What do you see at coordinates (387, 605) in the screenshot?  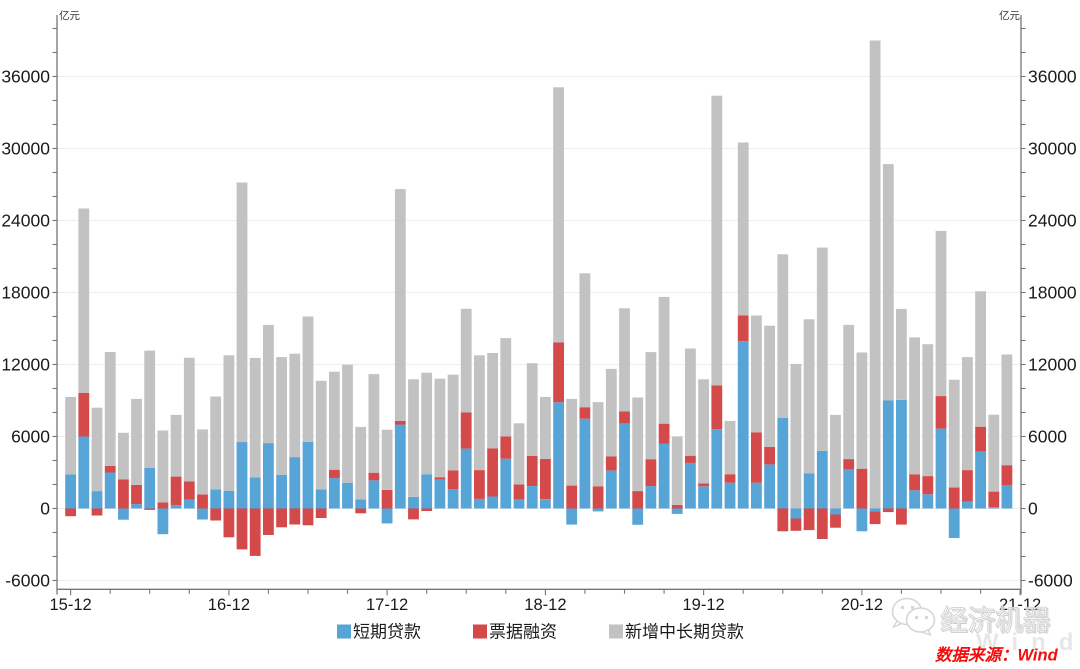 I see `svg-text: 17-12` at bounding box center [387, 605].